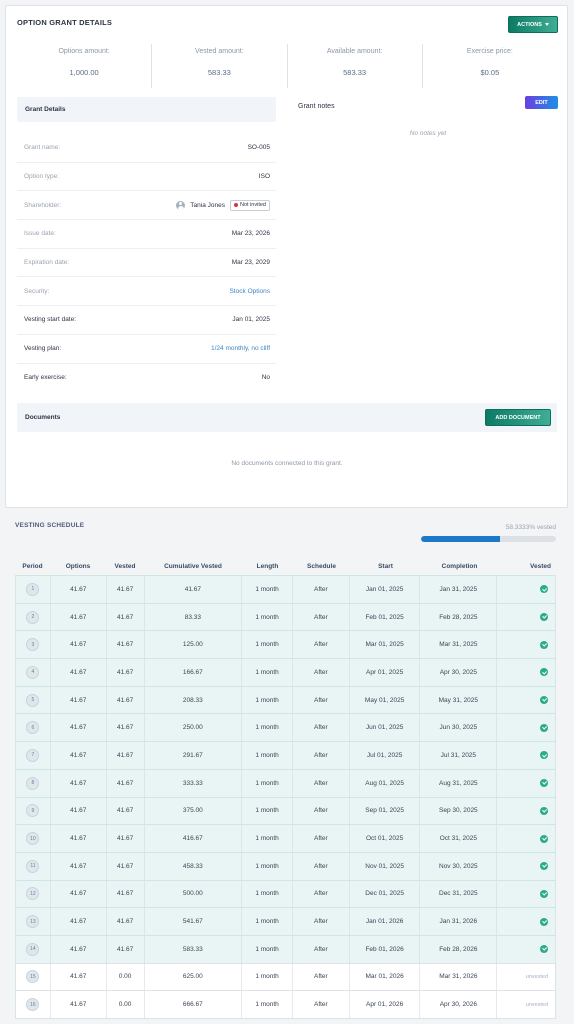  What do you see at coordinates (125, 566) in the screenshot?
I see `col-vested: Vested` at bounding box center [125, 566].